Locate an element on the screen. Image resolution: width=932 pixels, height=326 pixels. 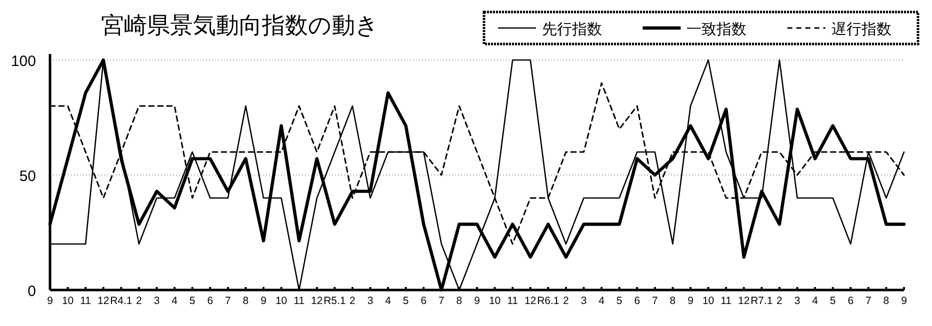
legend-label: 先行指数 is located at coordinates (572, 29).